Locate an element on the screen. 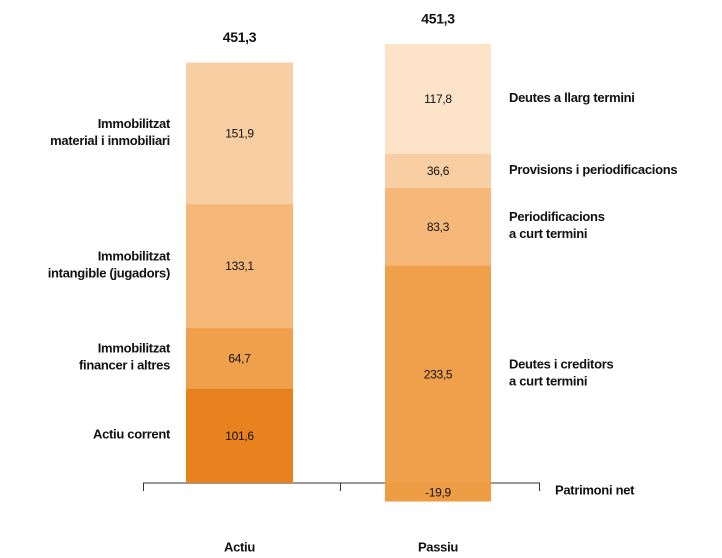 The height and width of the screenshot is (558, 722). segment-label: Patrimoni net is located at coordinates (595, 490).